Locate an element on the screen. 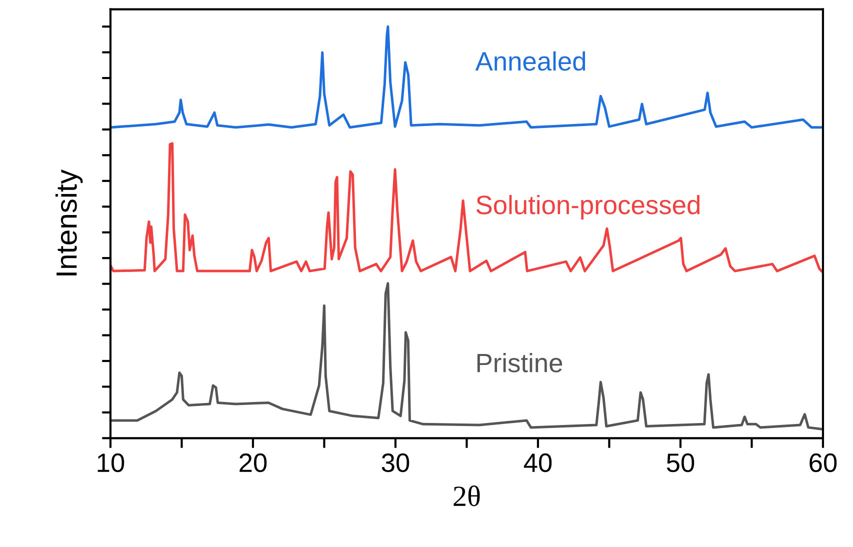 This screenshot has height=547, width=853. x-tick-label: 60 is located at coordinates (823, 462).